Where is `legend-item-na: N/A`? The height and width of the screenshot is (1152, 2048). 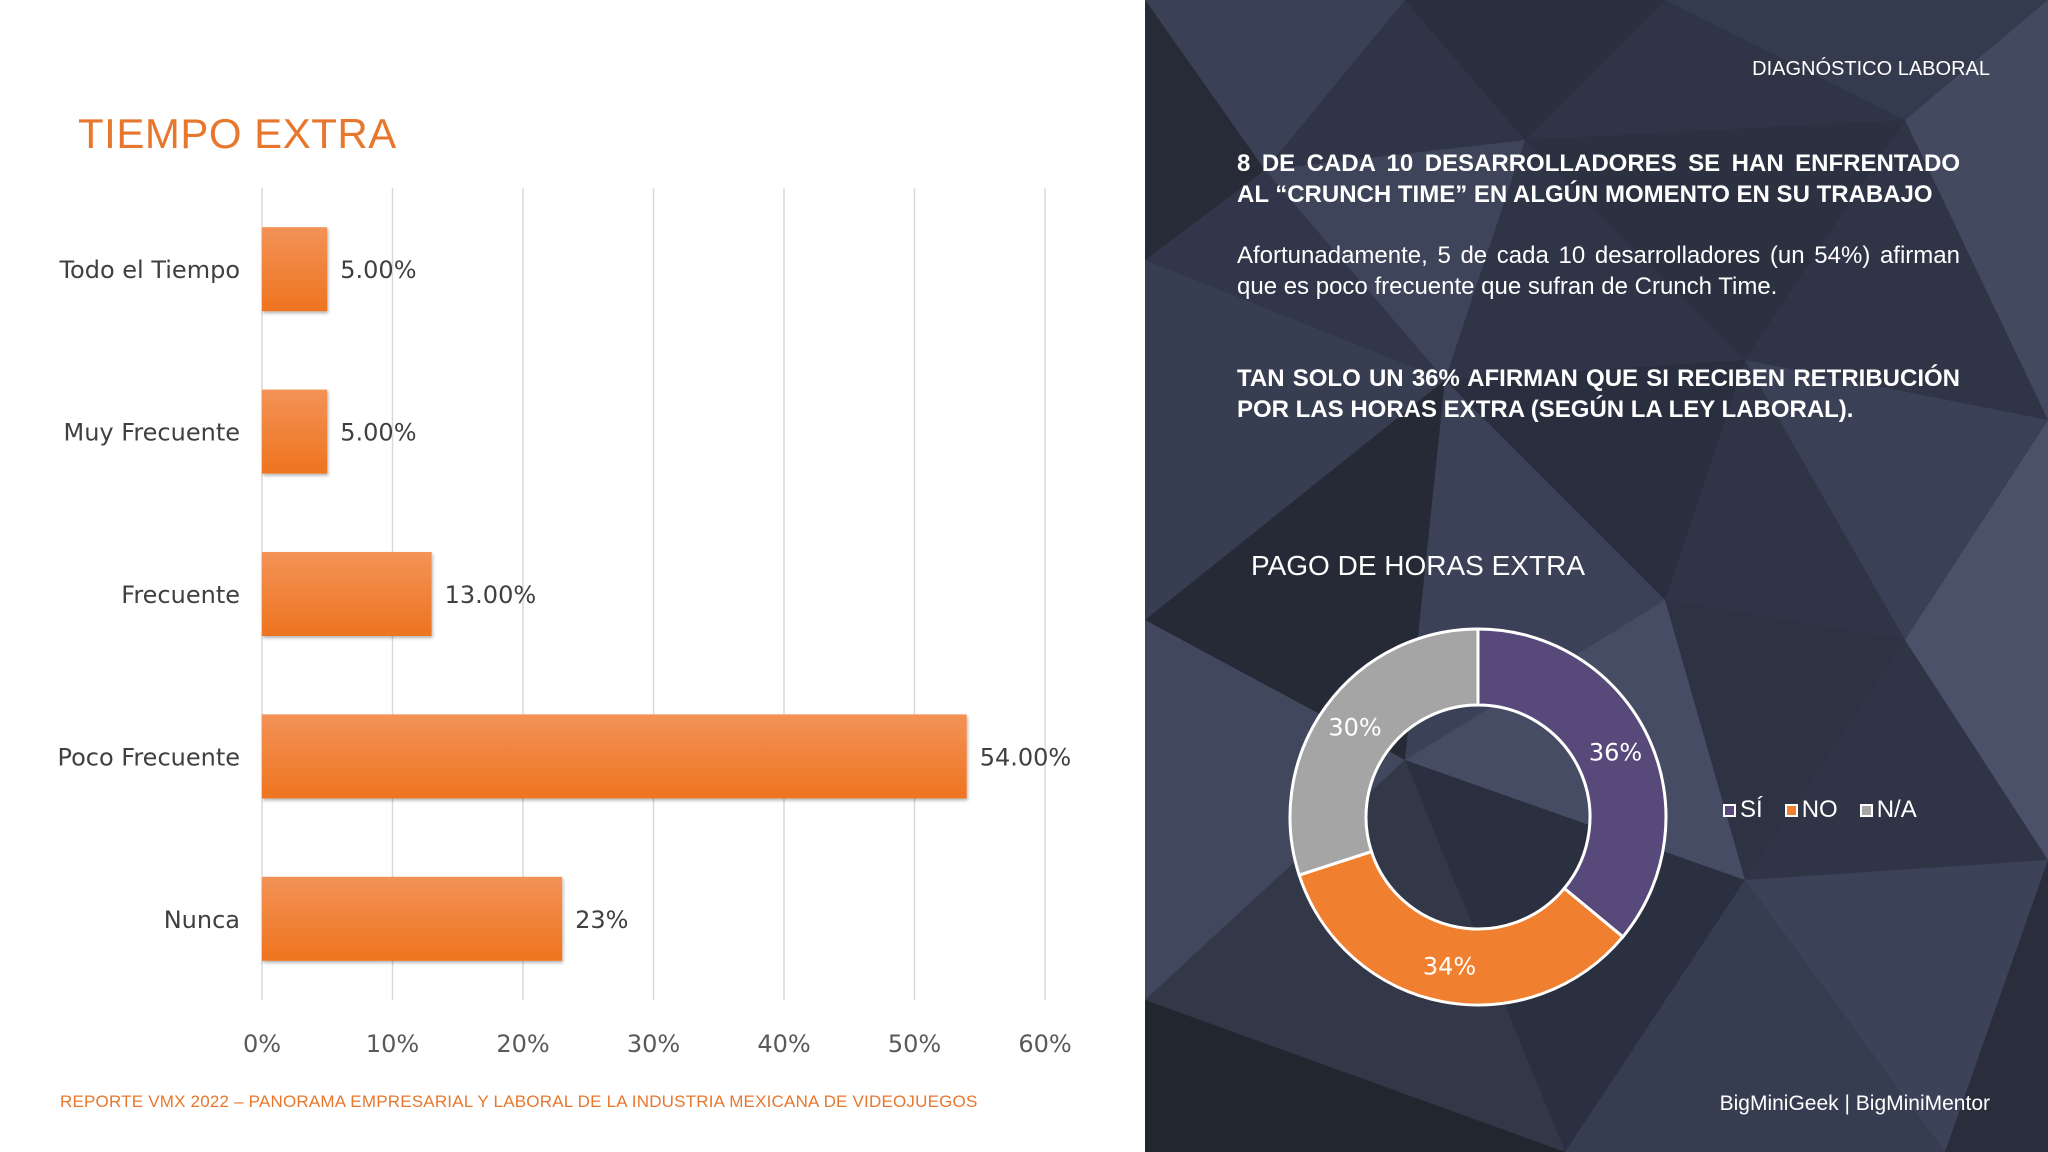
legend-item-na: N/A is located at coordinates (1888, 810).